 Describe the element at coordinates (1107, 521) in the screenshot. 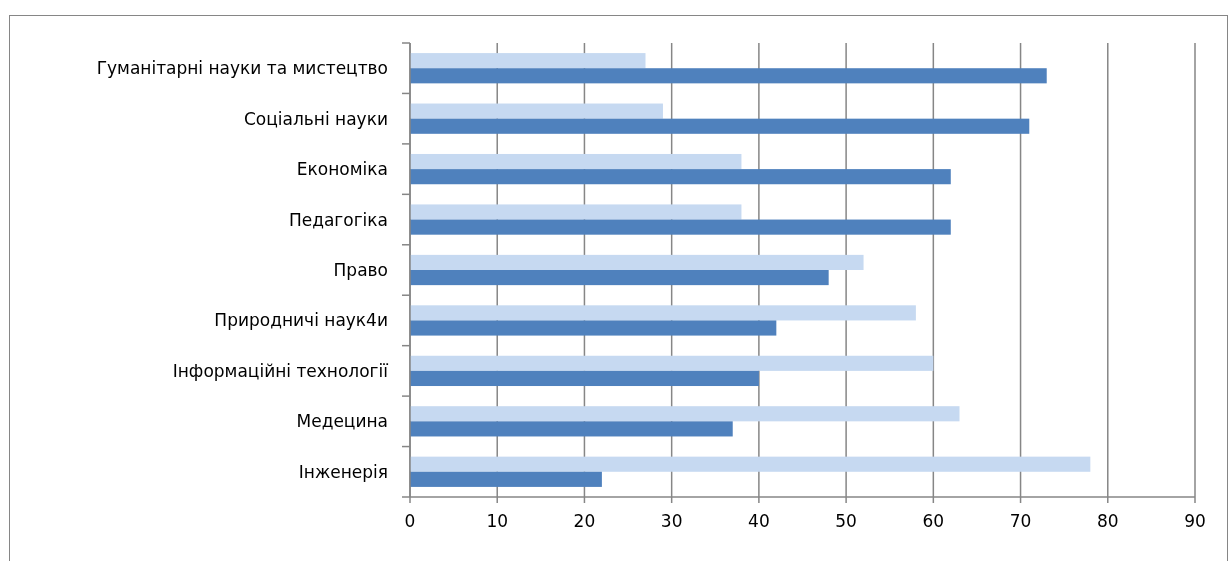

I see `x-tick-label: 80` at that location.